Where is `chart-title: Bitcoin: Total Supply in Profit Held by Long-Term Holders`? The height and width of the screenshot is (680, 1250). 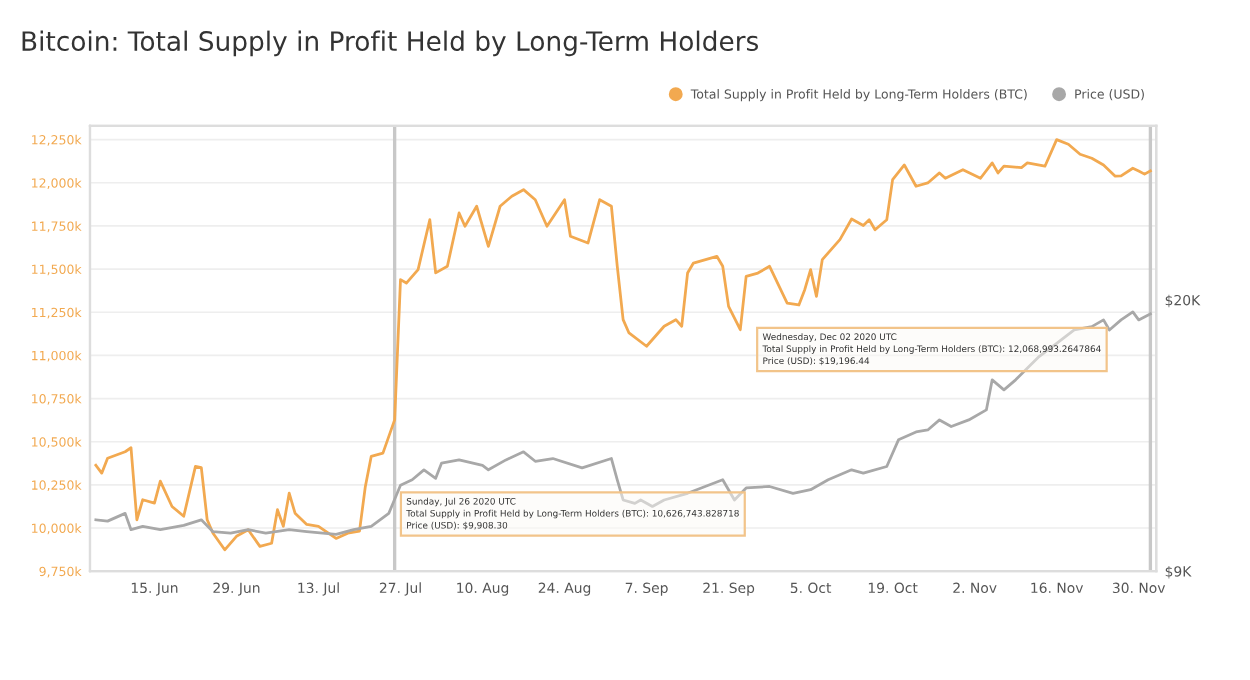 chart-title: Bitcoin: Total Supply in Profit Held by Long-Term Holders is located at coordinates (390, 43).